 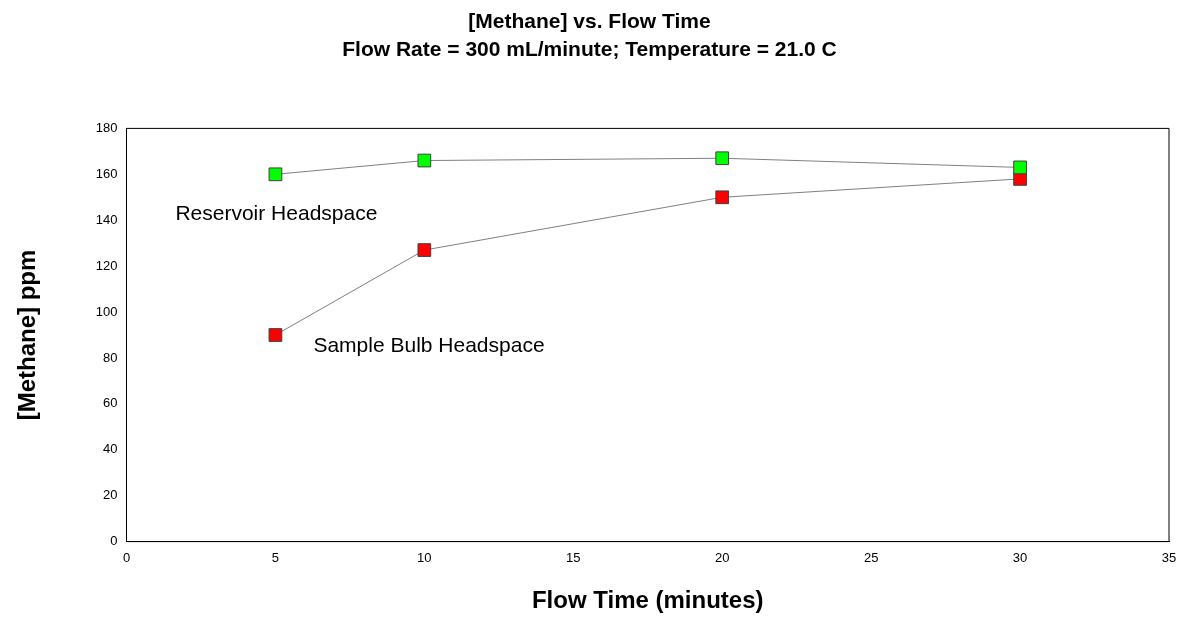 I want to click on y-tick-label: 60, so click(x=110, y=403).